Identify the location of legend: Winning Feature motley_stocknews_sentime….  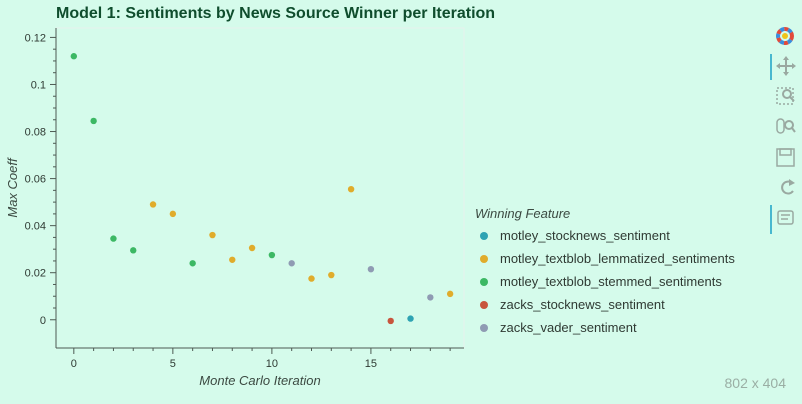
(605, 270).